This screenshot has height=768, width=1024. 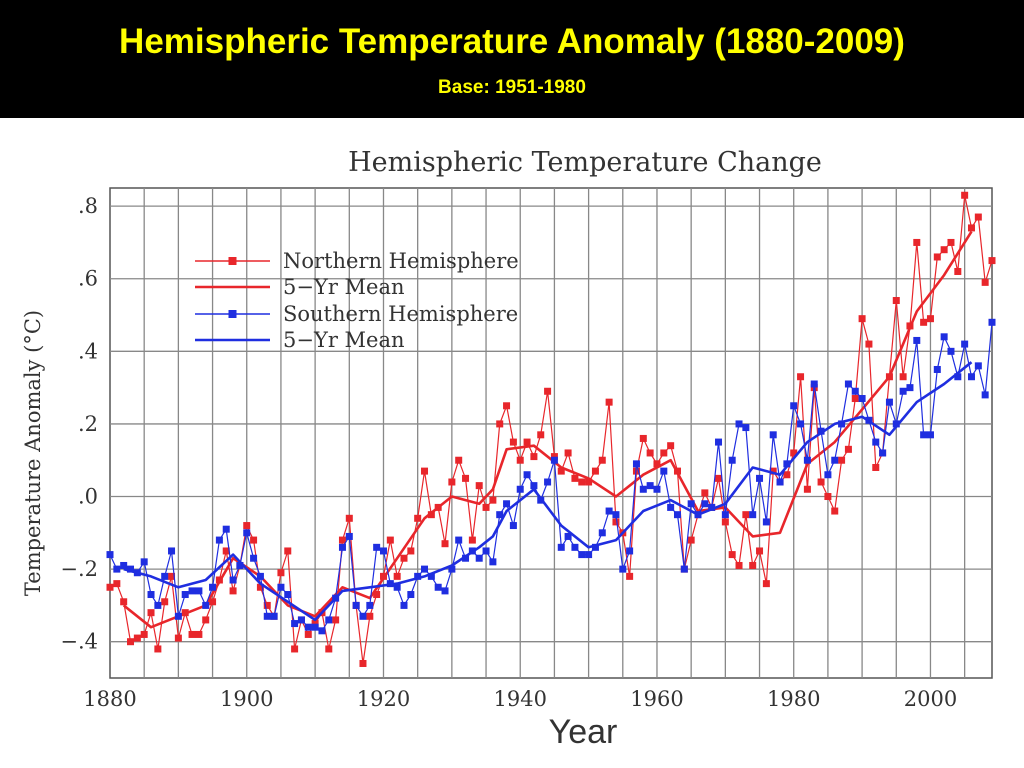 I want to click on x-tick-label: 1980, so click(x=793, y=699).